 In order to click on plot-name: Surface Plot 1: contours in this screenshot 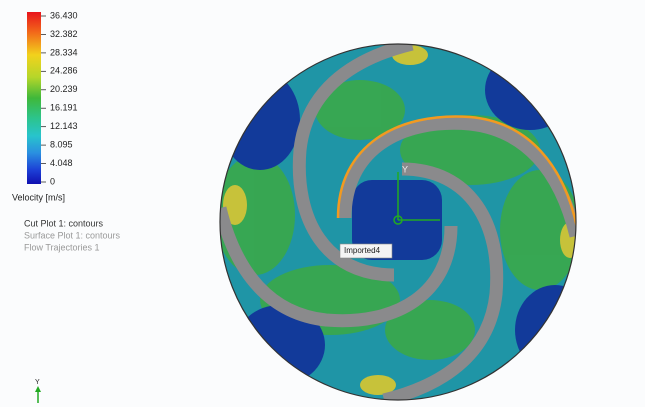, I will do `click(72, 235)`.